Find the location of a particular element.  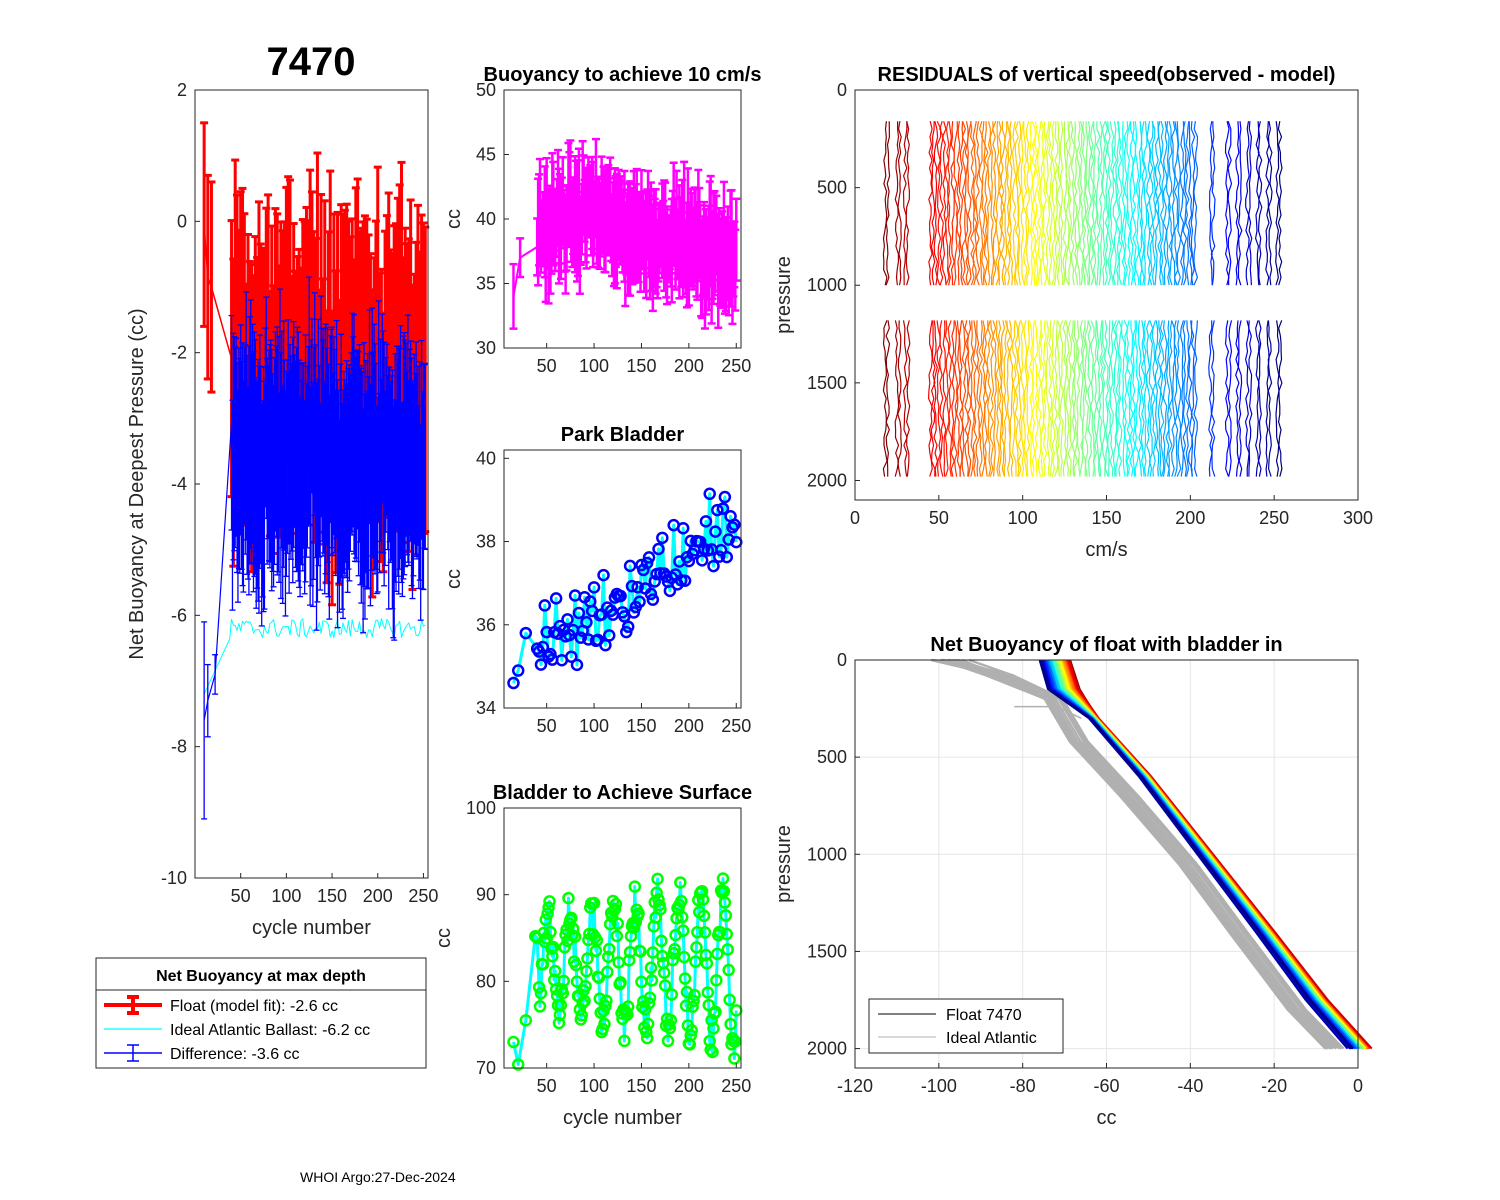

buoyancy-line is located at coordinates (625, 241).